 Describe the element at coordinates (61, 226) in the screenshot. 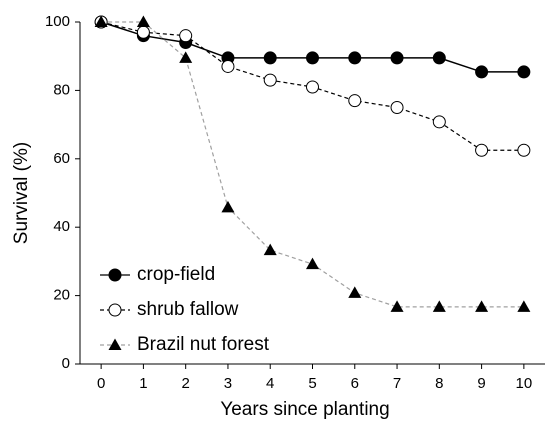

I see `y-tick-label: 40` at that location.